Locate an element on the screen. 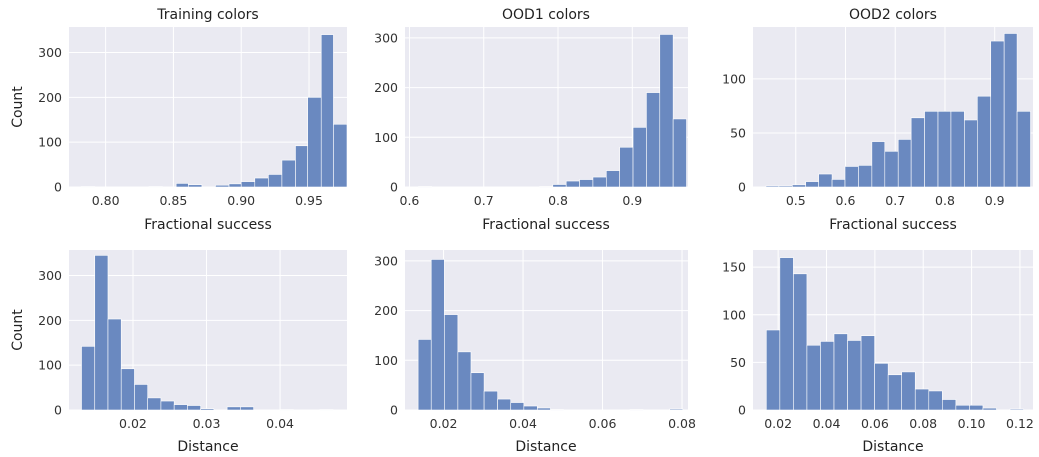 The height and width of the screenshot is (457, 1039). x-tick-label: 0.95 is located at coordinates (309, 200).